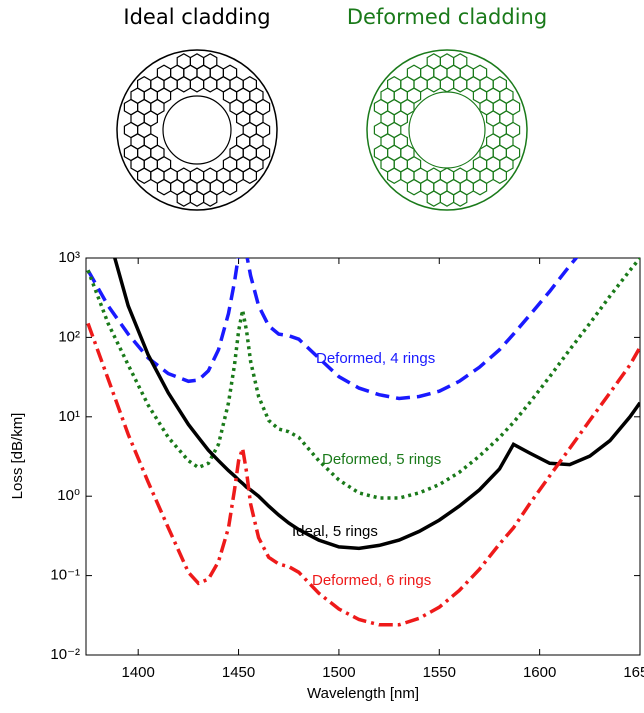  I want to click on y-tick-label: 10⁻¹, so click(65, 575).